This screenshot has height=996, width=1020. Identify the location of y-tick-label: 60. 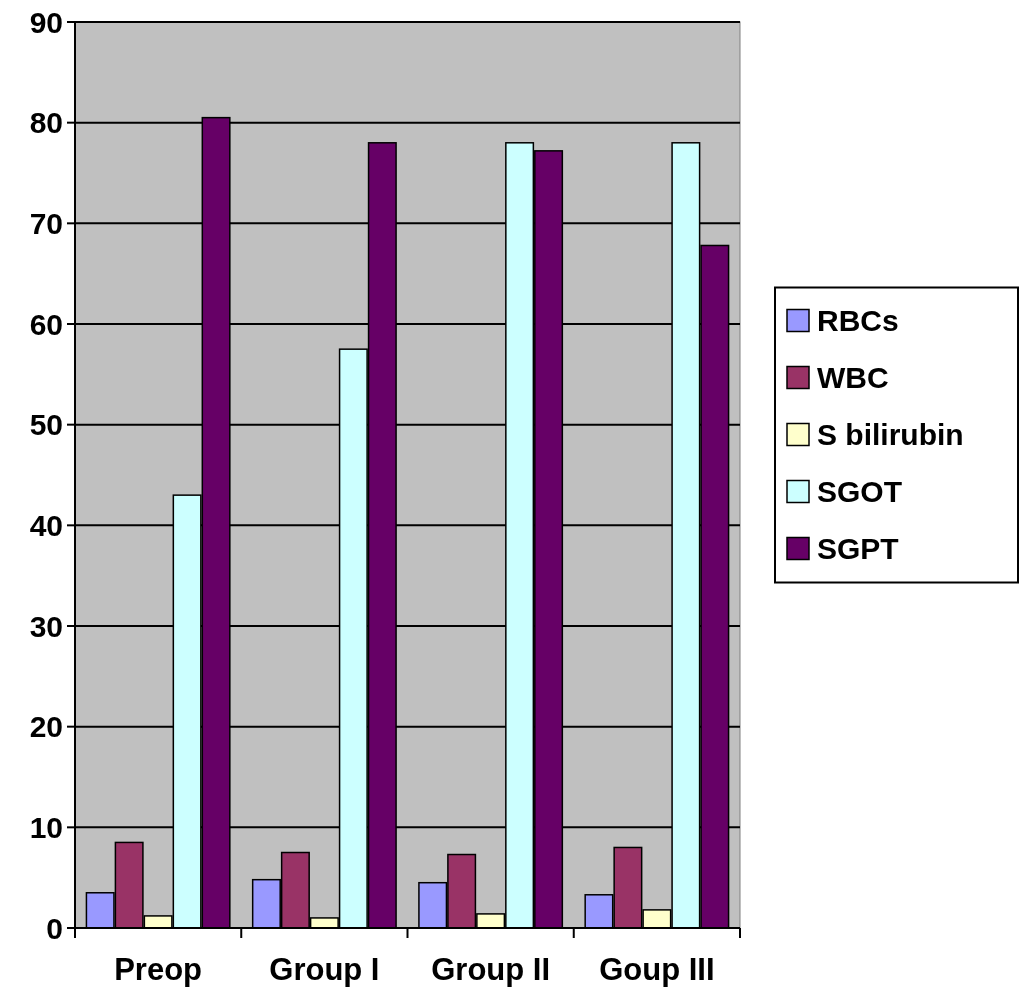
(46, 324).